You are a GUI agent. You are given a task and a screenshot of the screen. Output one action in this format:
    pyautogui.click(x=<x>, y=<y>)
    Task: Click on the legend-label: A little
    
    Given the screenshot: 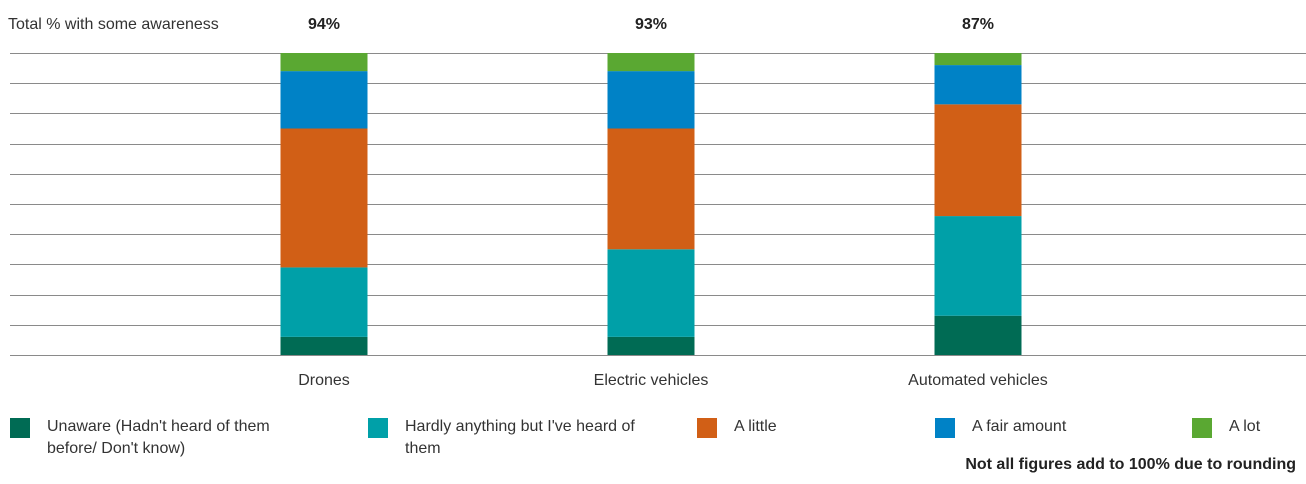 What is the action you would take?
    pyautogui.click(x=755, y=426)
    